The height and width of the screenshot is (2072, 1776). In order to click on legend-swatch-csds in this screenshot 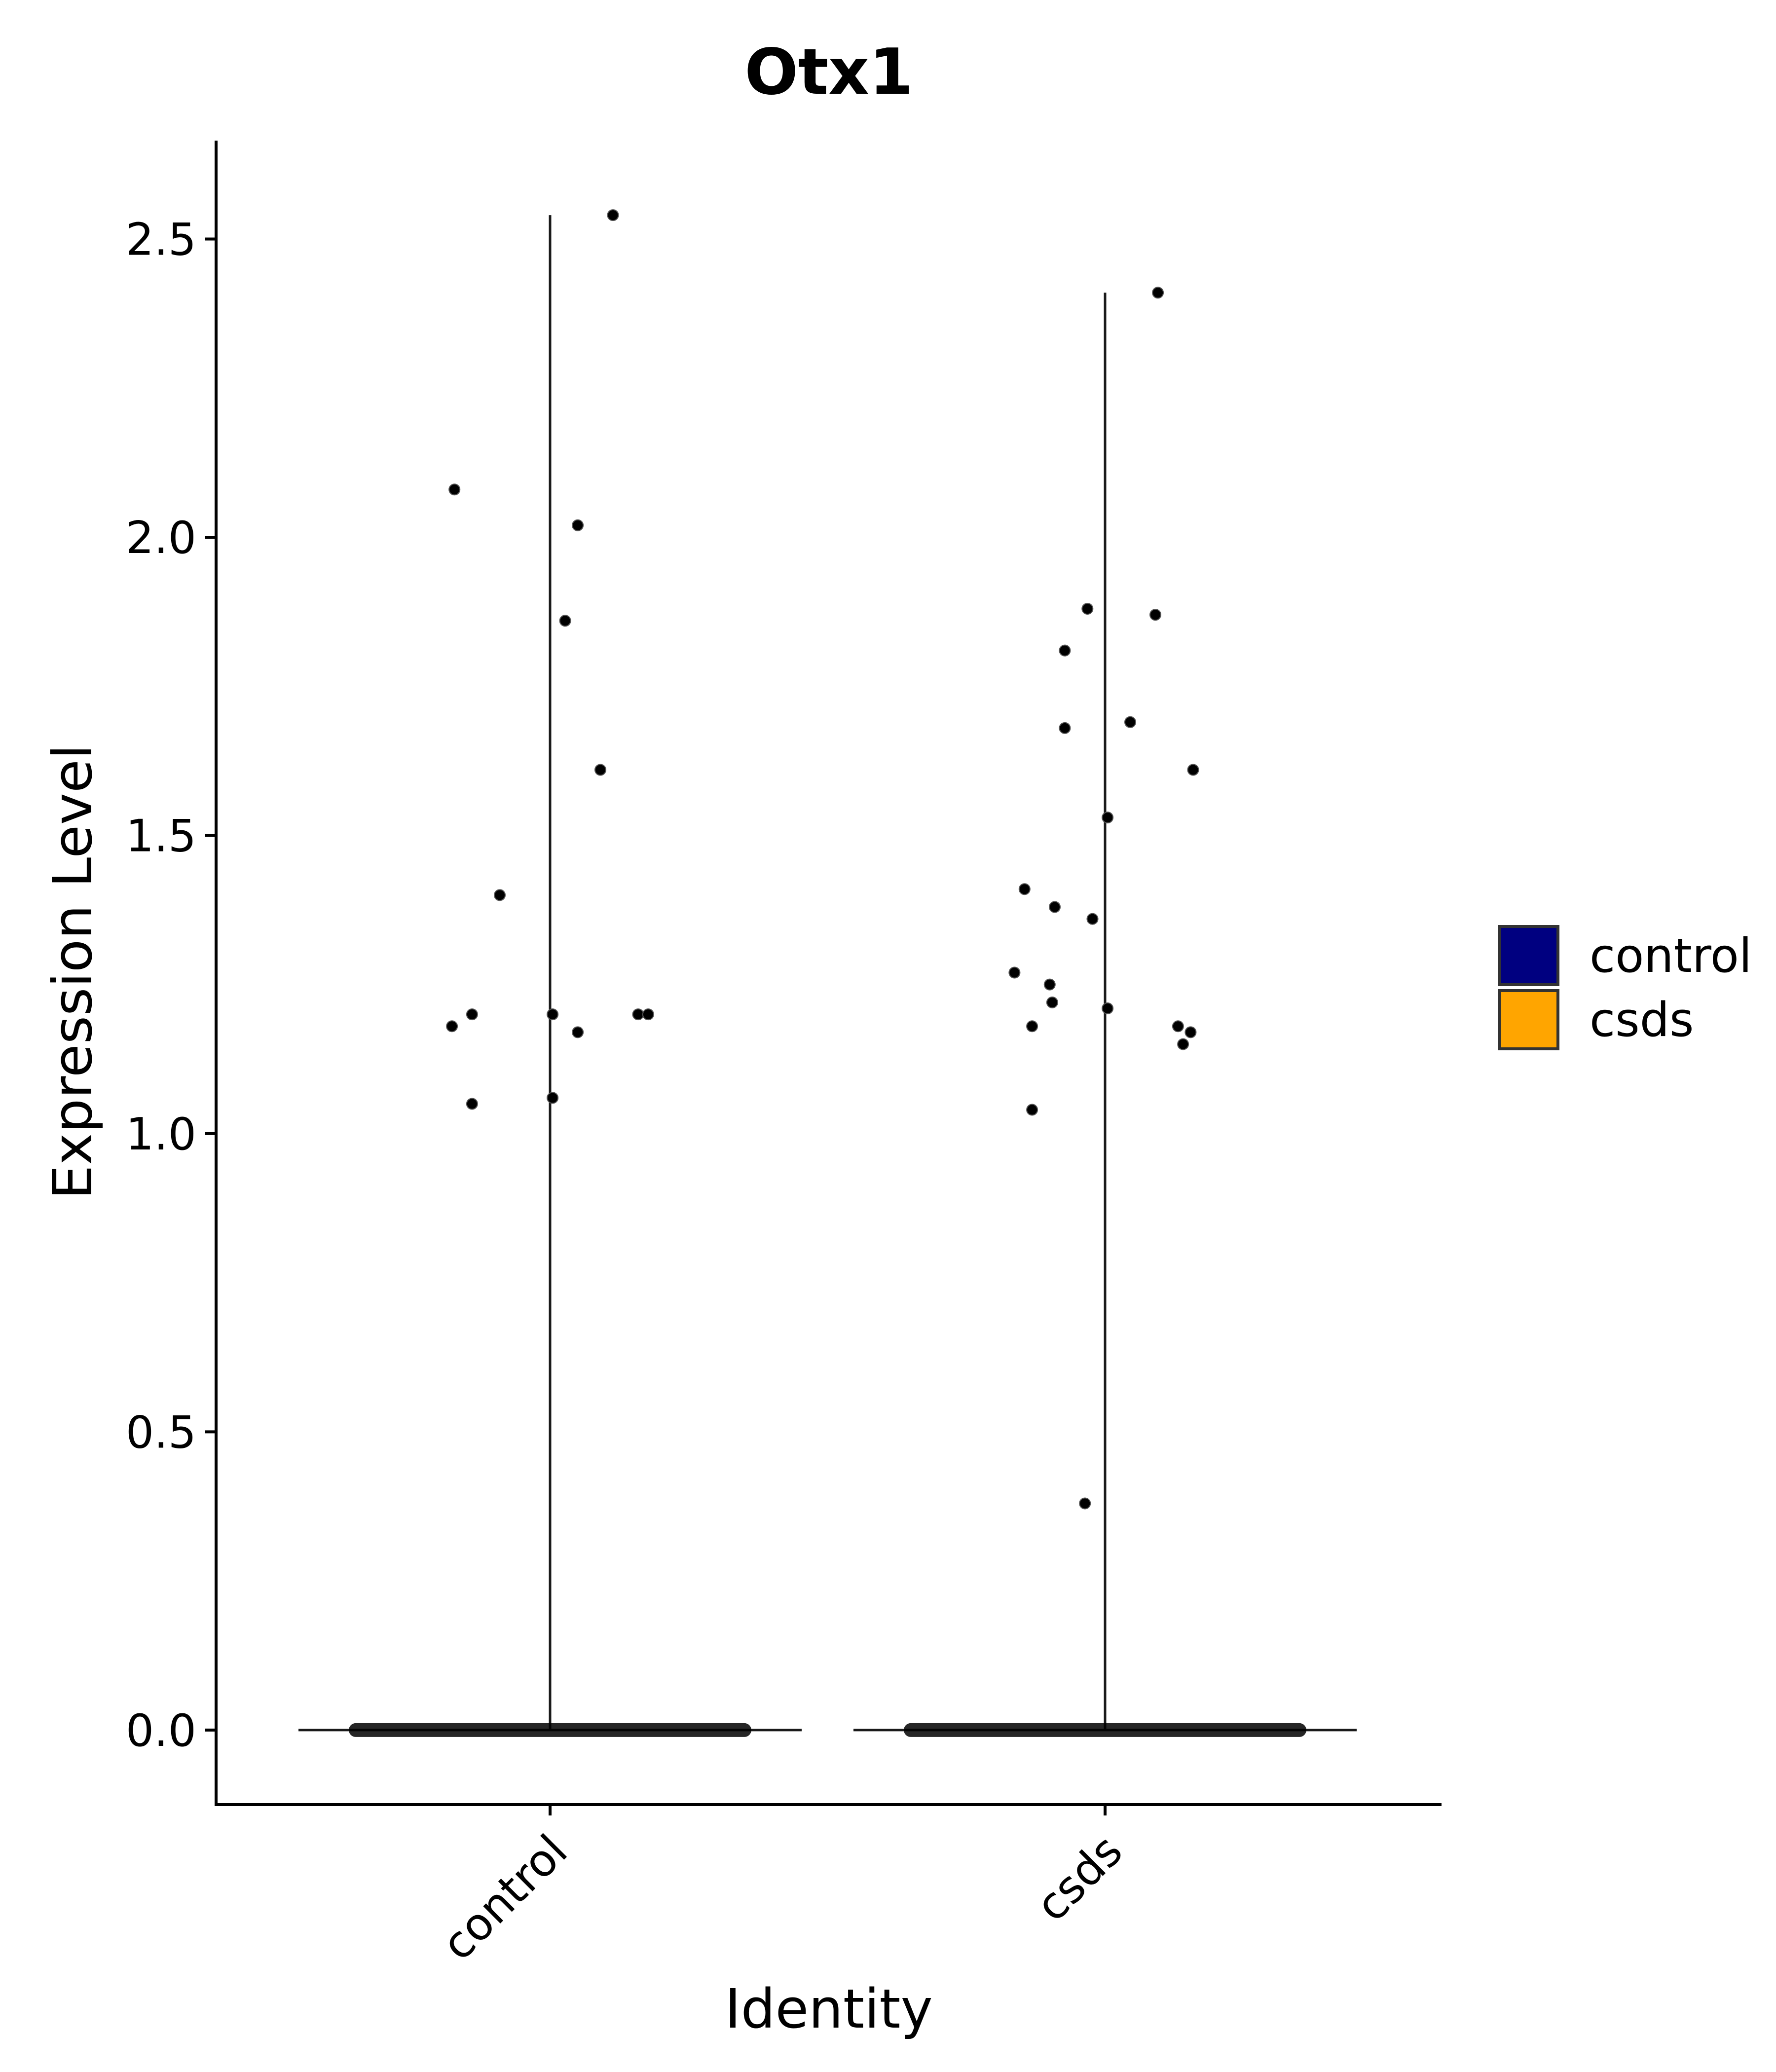, I will do `click(1529, 1020)`.